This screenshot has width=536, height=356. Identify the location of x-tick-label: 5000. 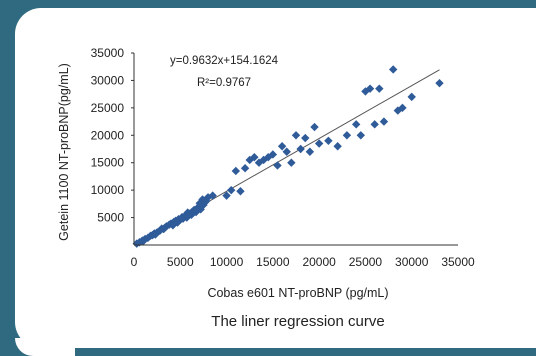
(180, 262).